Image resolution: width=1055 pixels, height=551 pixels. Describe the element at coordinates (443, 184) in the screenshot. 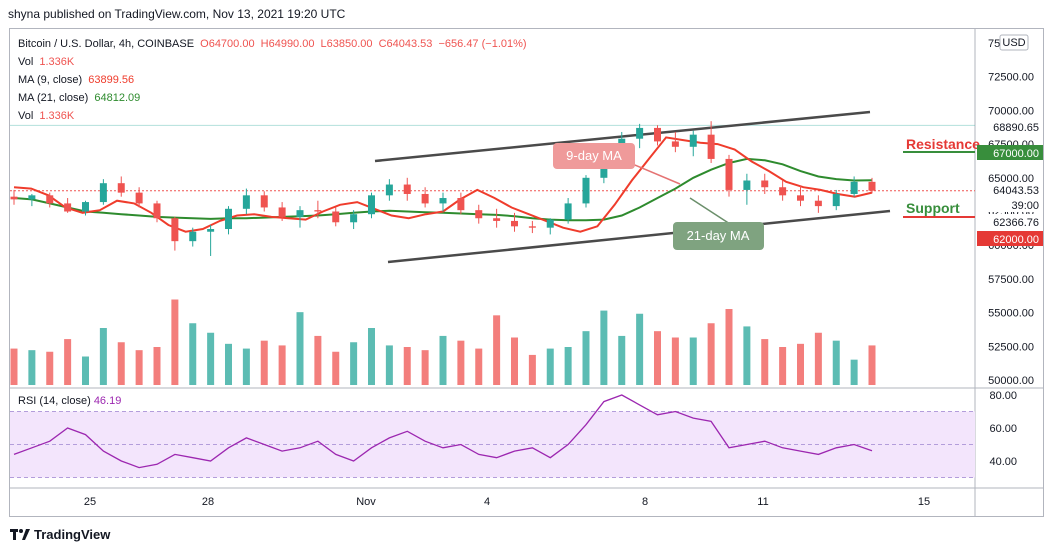

I see `ma9-line` at that location.